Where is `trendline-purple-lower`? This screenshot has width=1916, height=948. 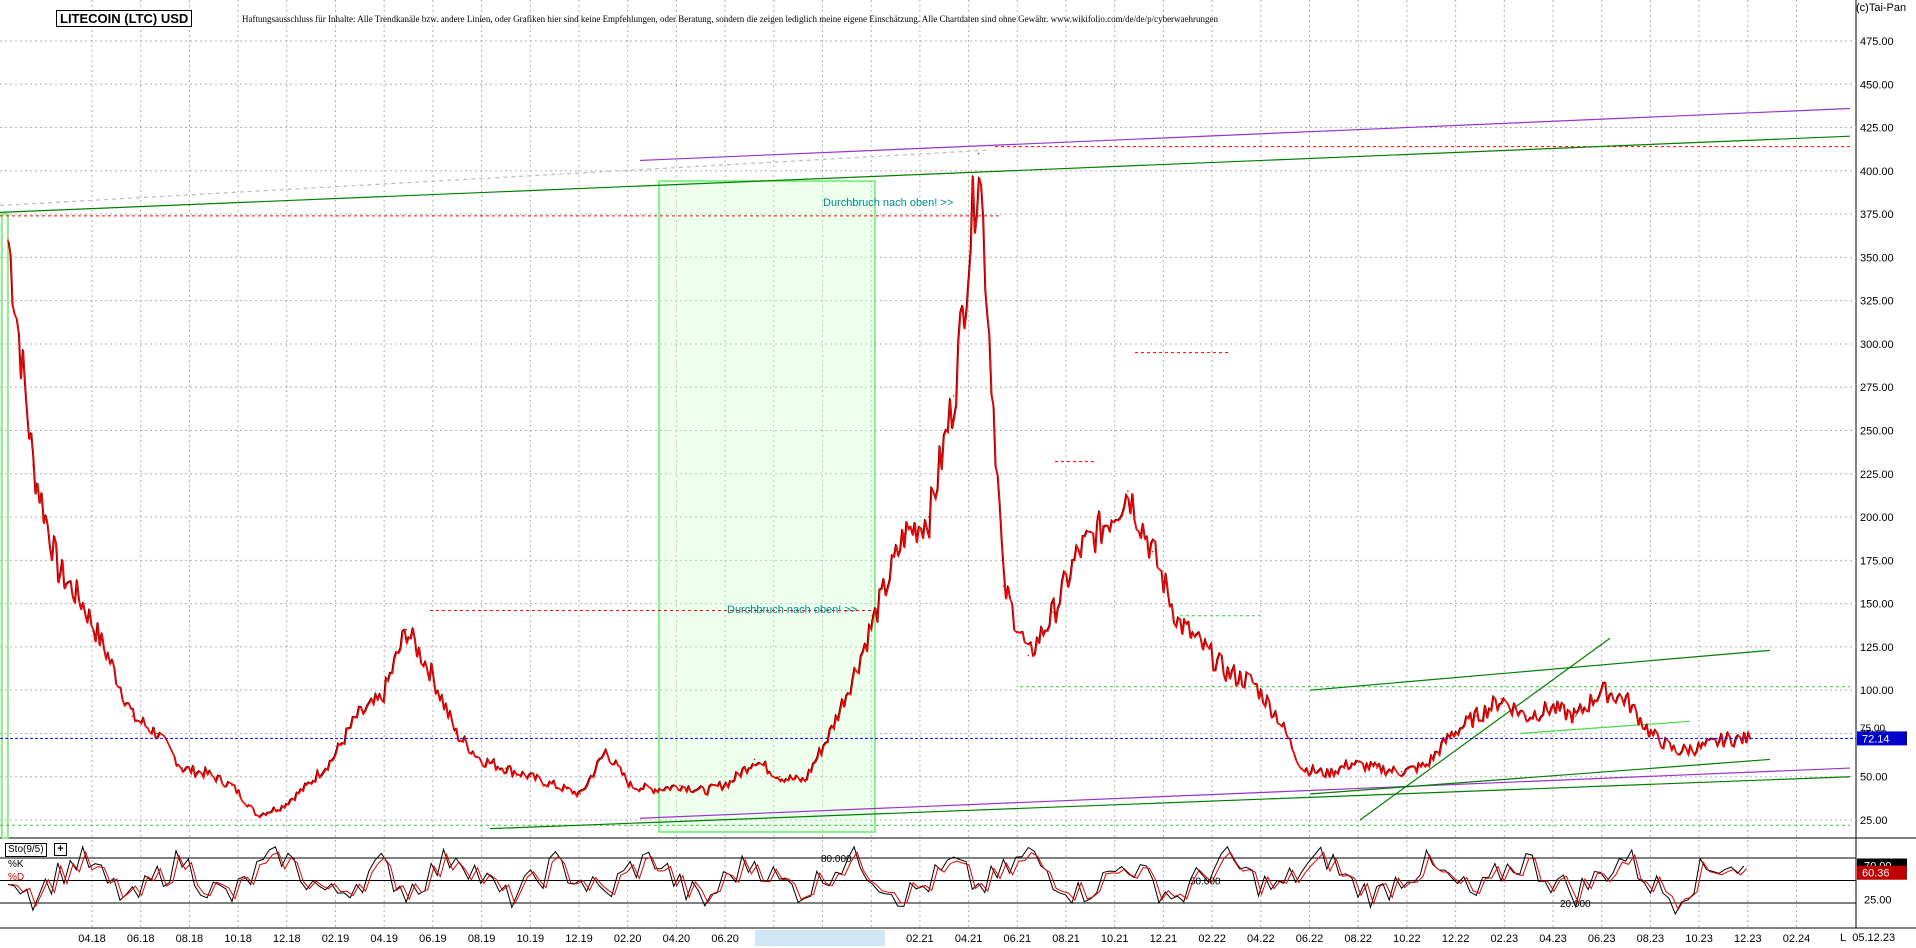
trendline-purple-lower is located at coordinates (1245, 793).